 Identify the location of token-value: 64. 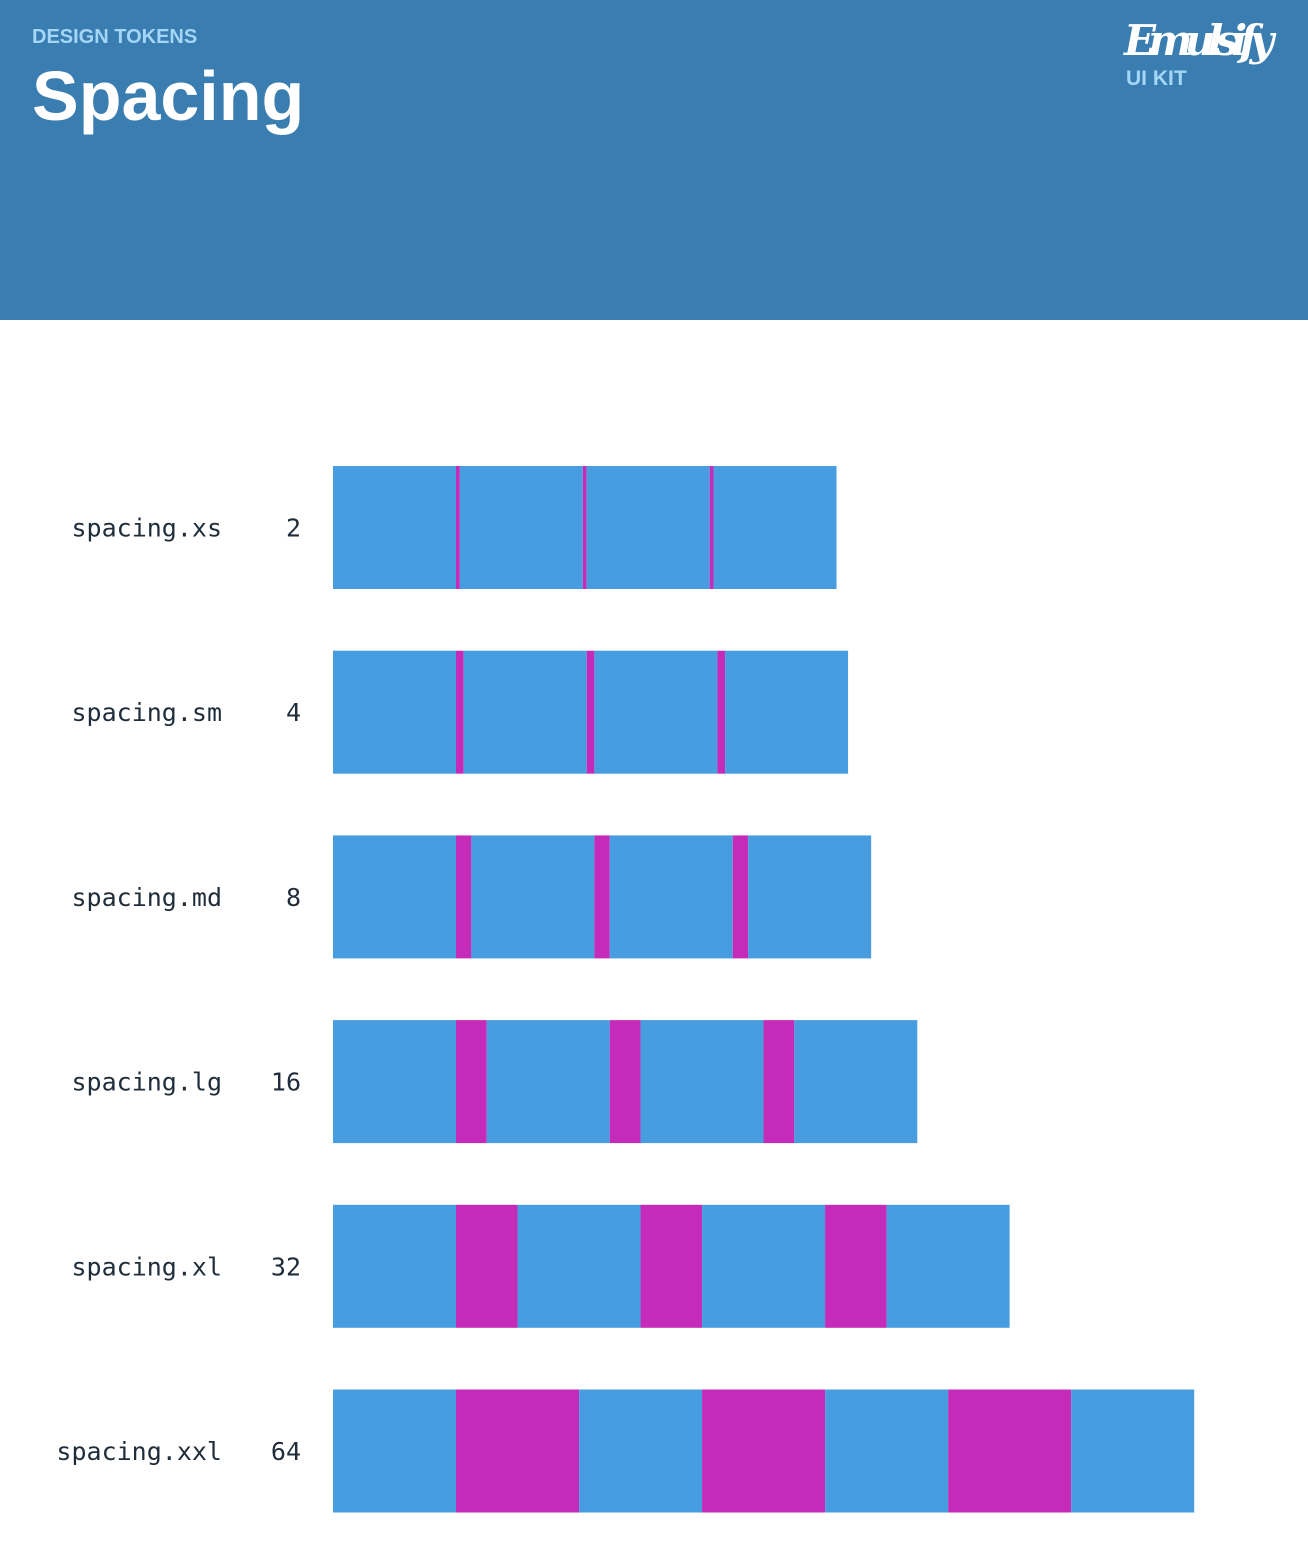
(286, 1451).